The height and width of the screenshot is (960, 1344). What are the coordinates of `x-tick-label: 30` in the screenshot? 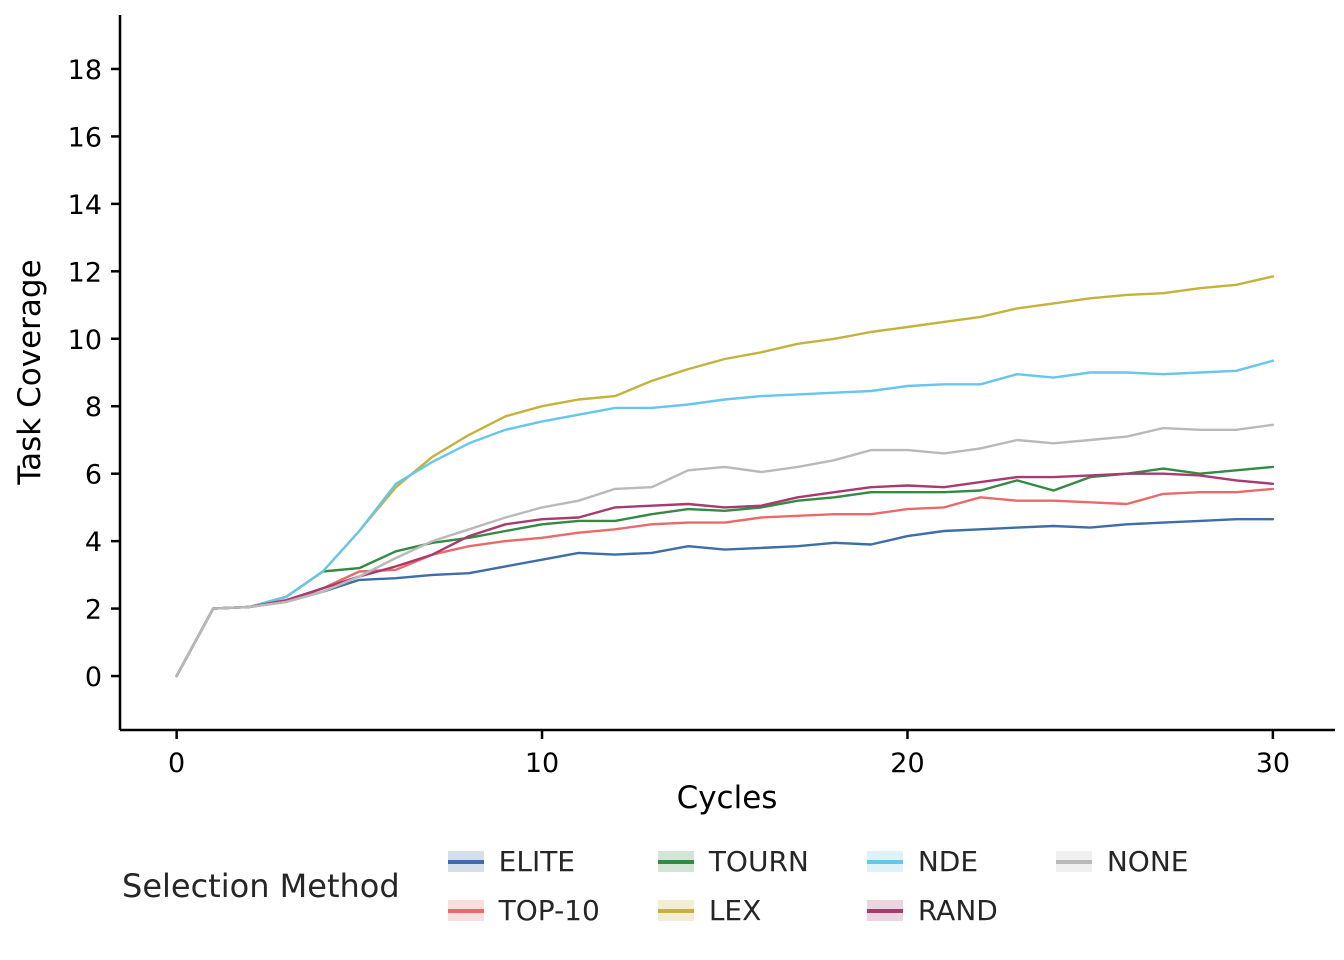 It's located at (1273, 763).